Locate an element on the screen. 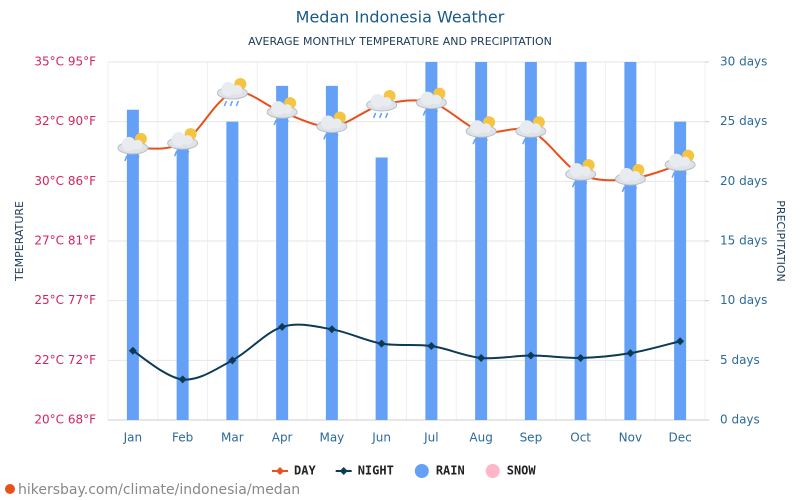  y2-tick-label: 20 days is located at coordinates (743, 181).